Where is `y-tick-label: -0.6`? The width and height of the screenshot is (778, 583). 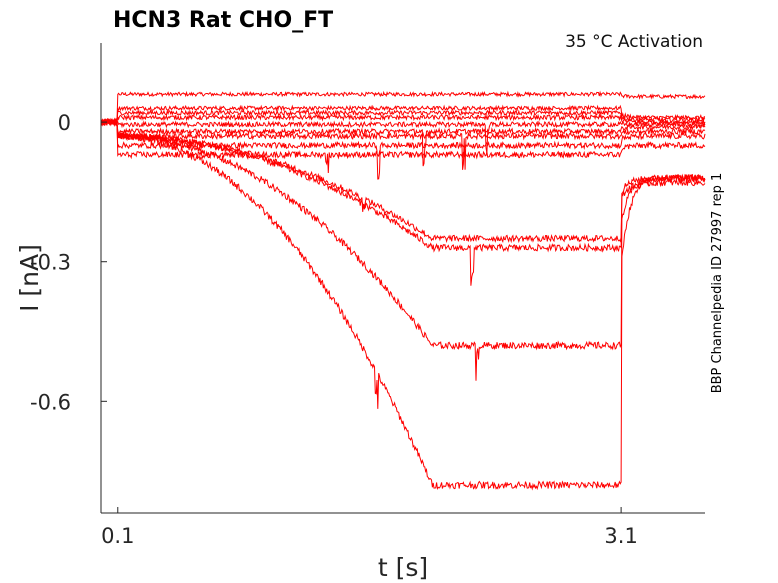 y-tick-label: -0.6 is located at coordinates (50, 402).